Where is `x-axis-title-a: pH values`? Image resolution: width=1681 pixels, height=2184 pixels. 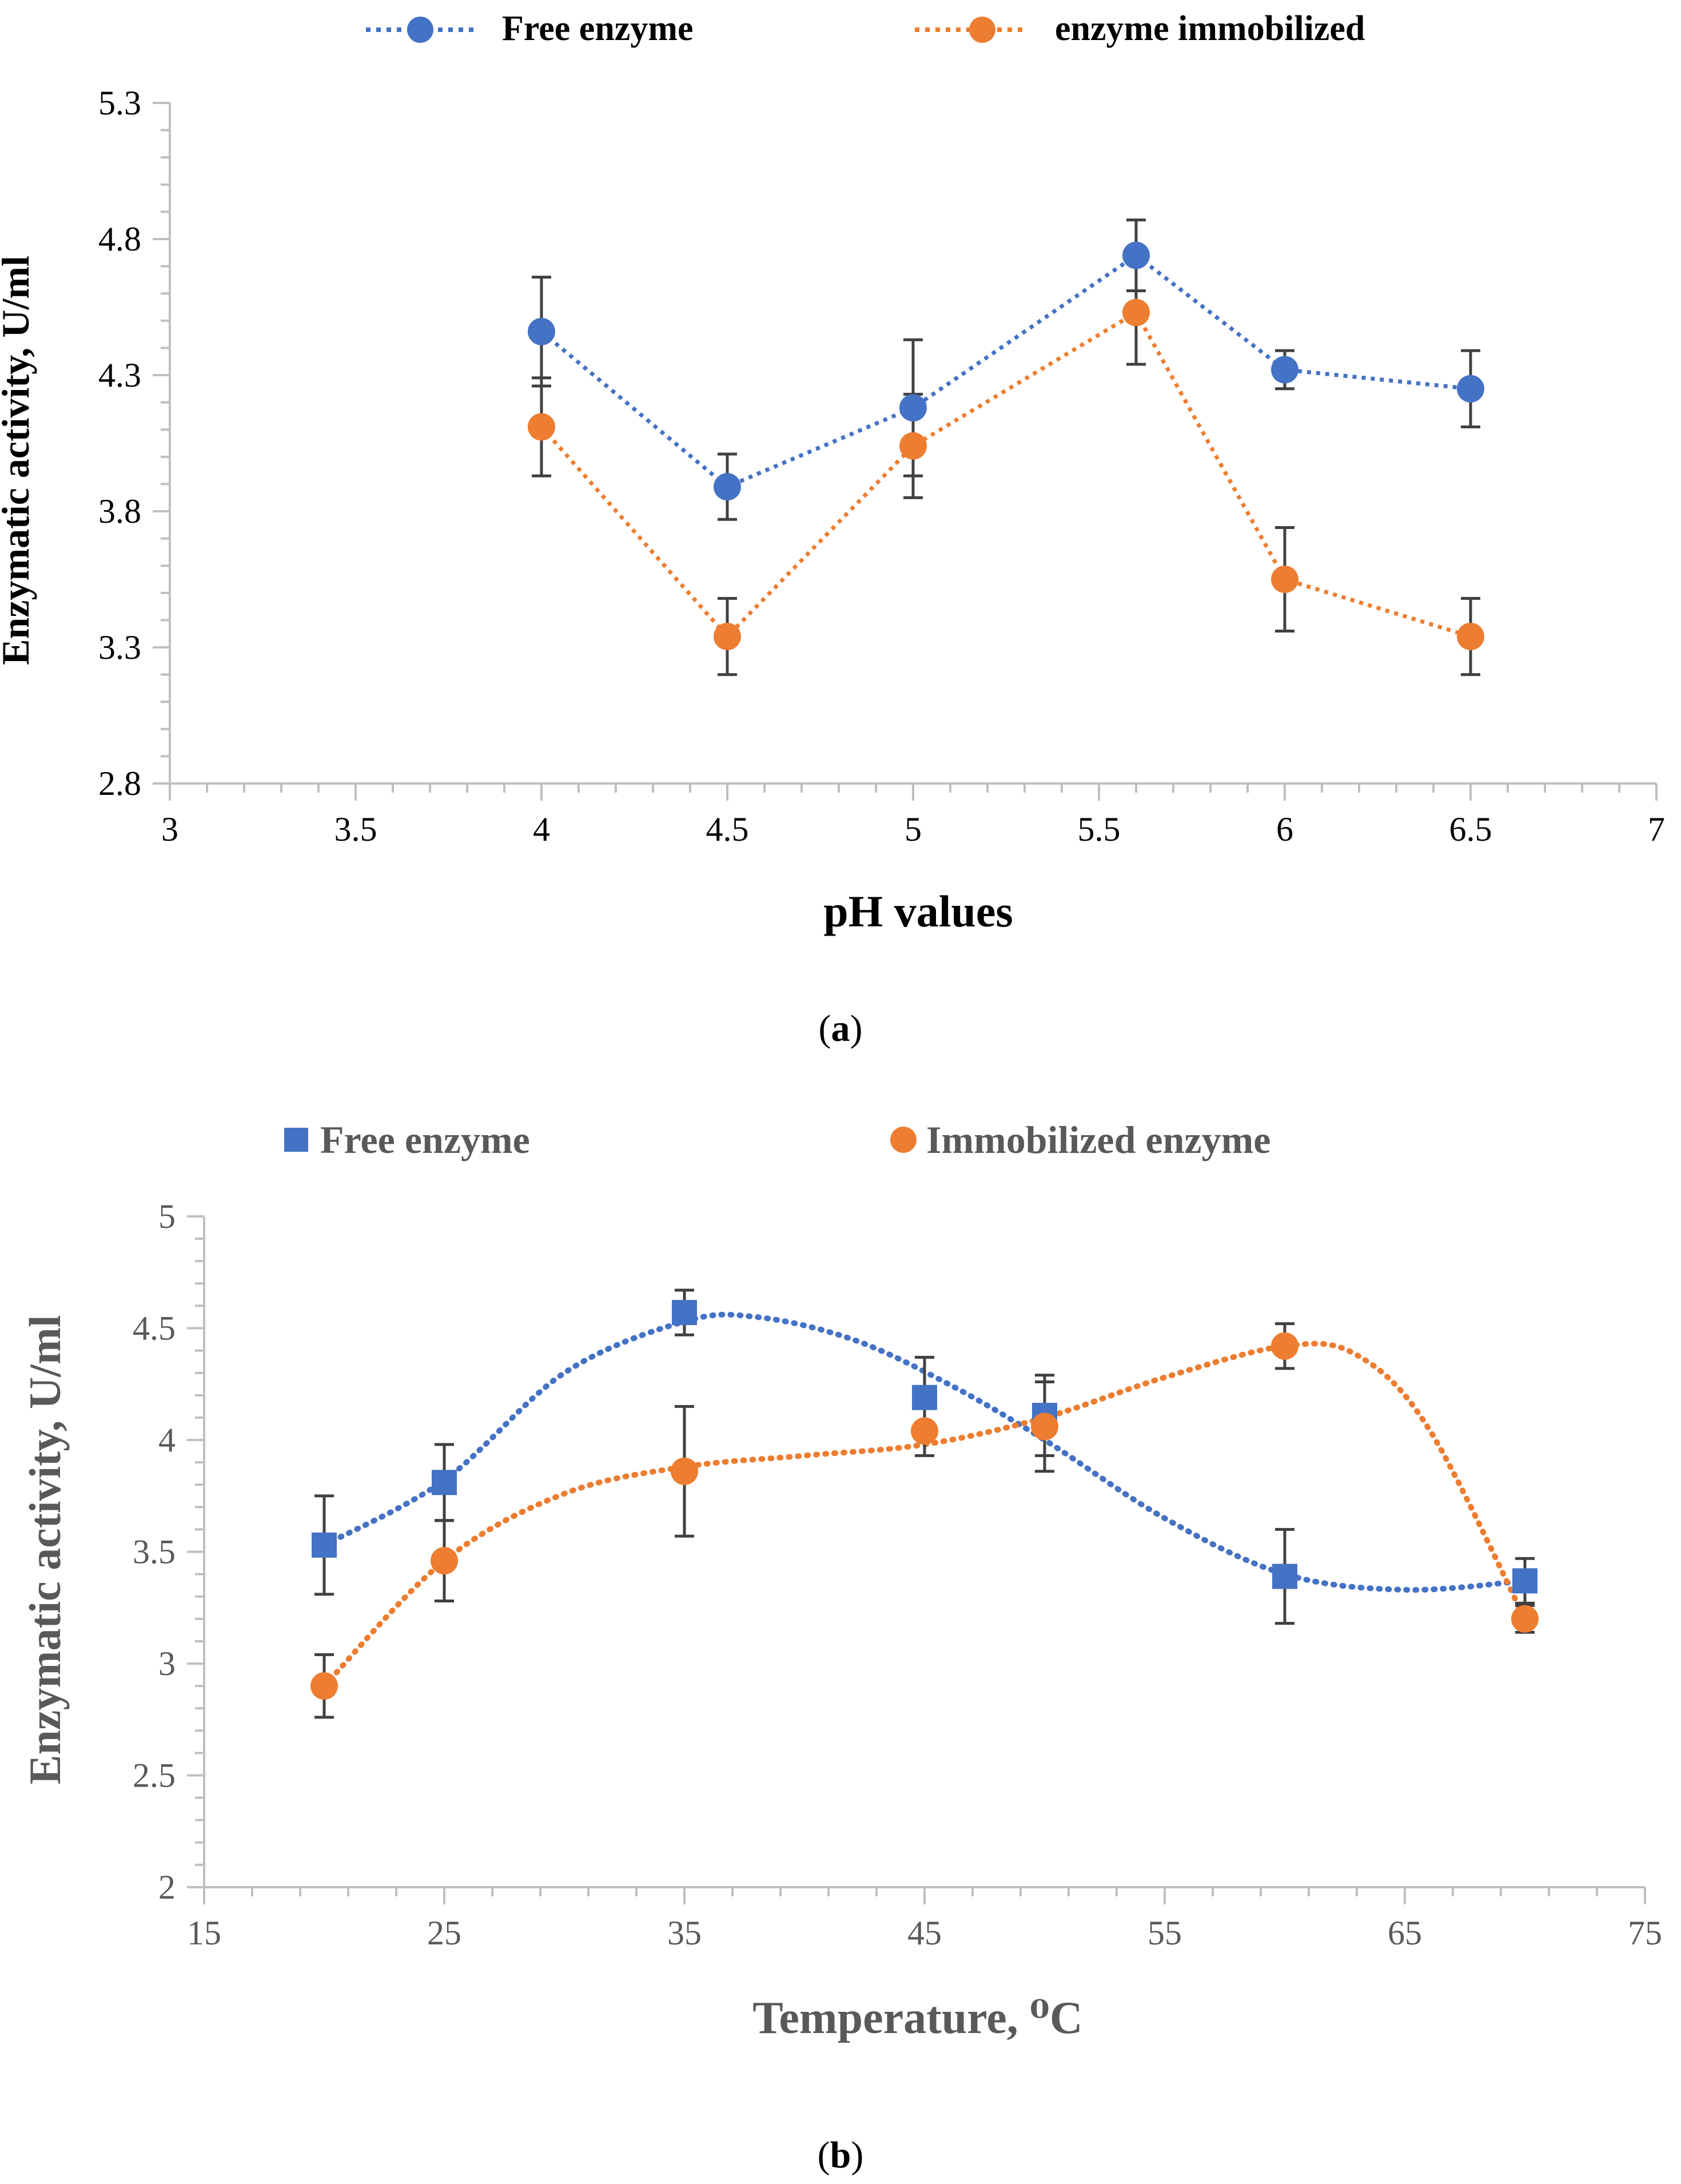 x-axis-title-a: pH values is located at coordinates (918, 911).